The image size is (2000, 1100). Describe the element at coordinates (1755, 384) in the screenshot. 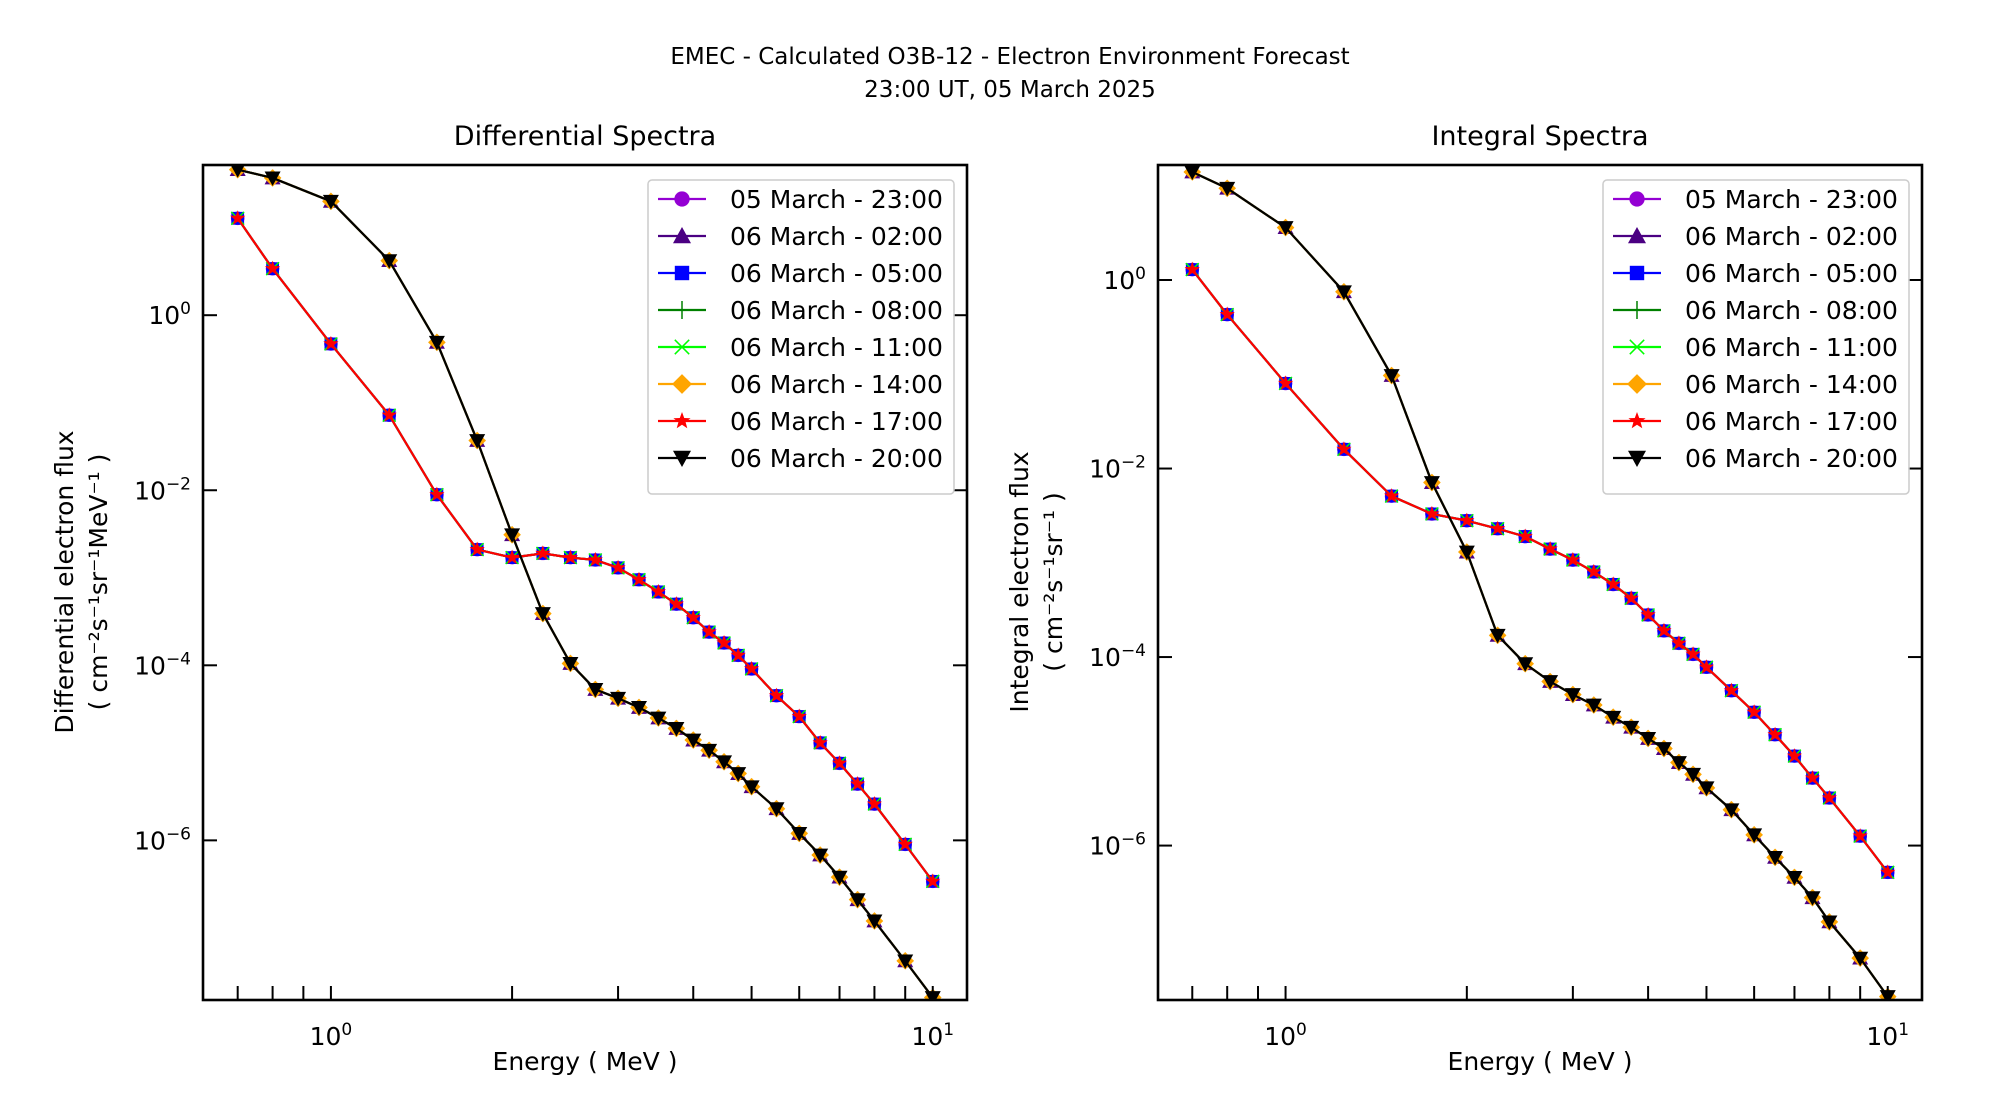

I see `integral-legend-item: 06 March - 14:00` at that location.